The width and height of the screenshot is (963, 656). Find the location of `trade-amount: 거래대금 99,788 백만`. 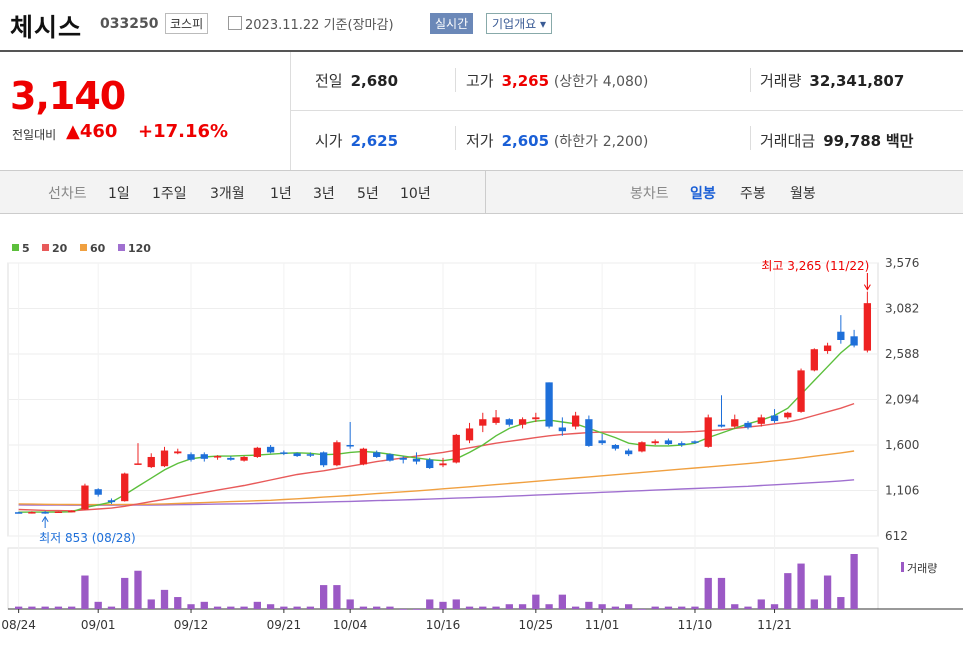

trade-amount: 거래대금 99,788 백만 is located at coordinates (837, 141).